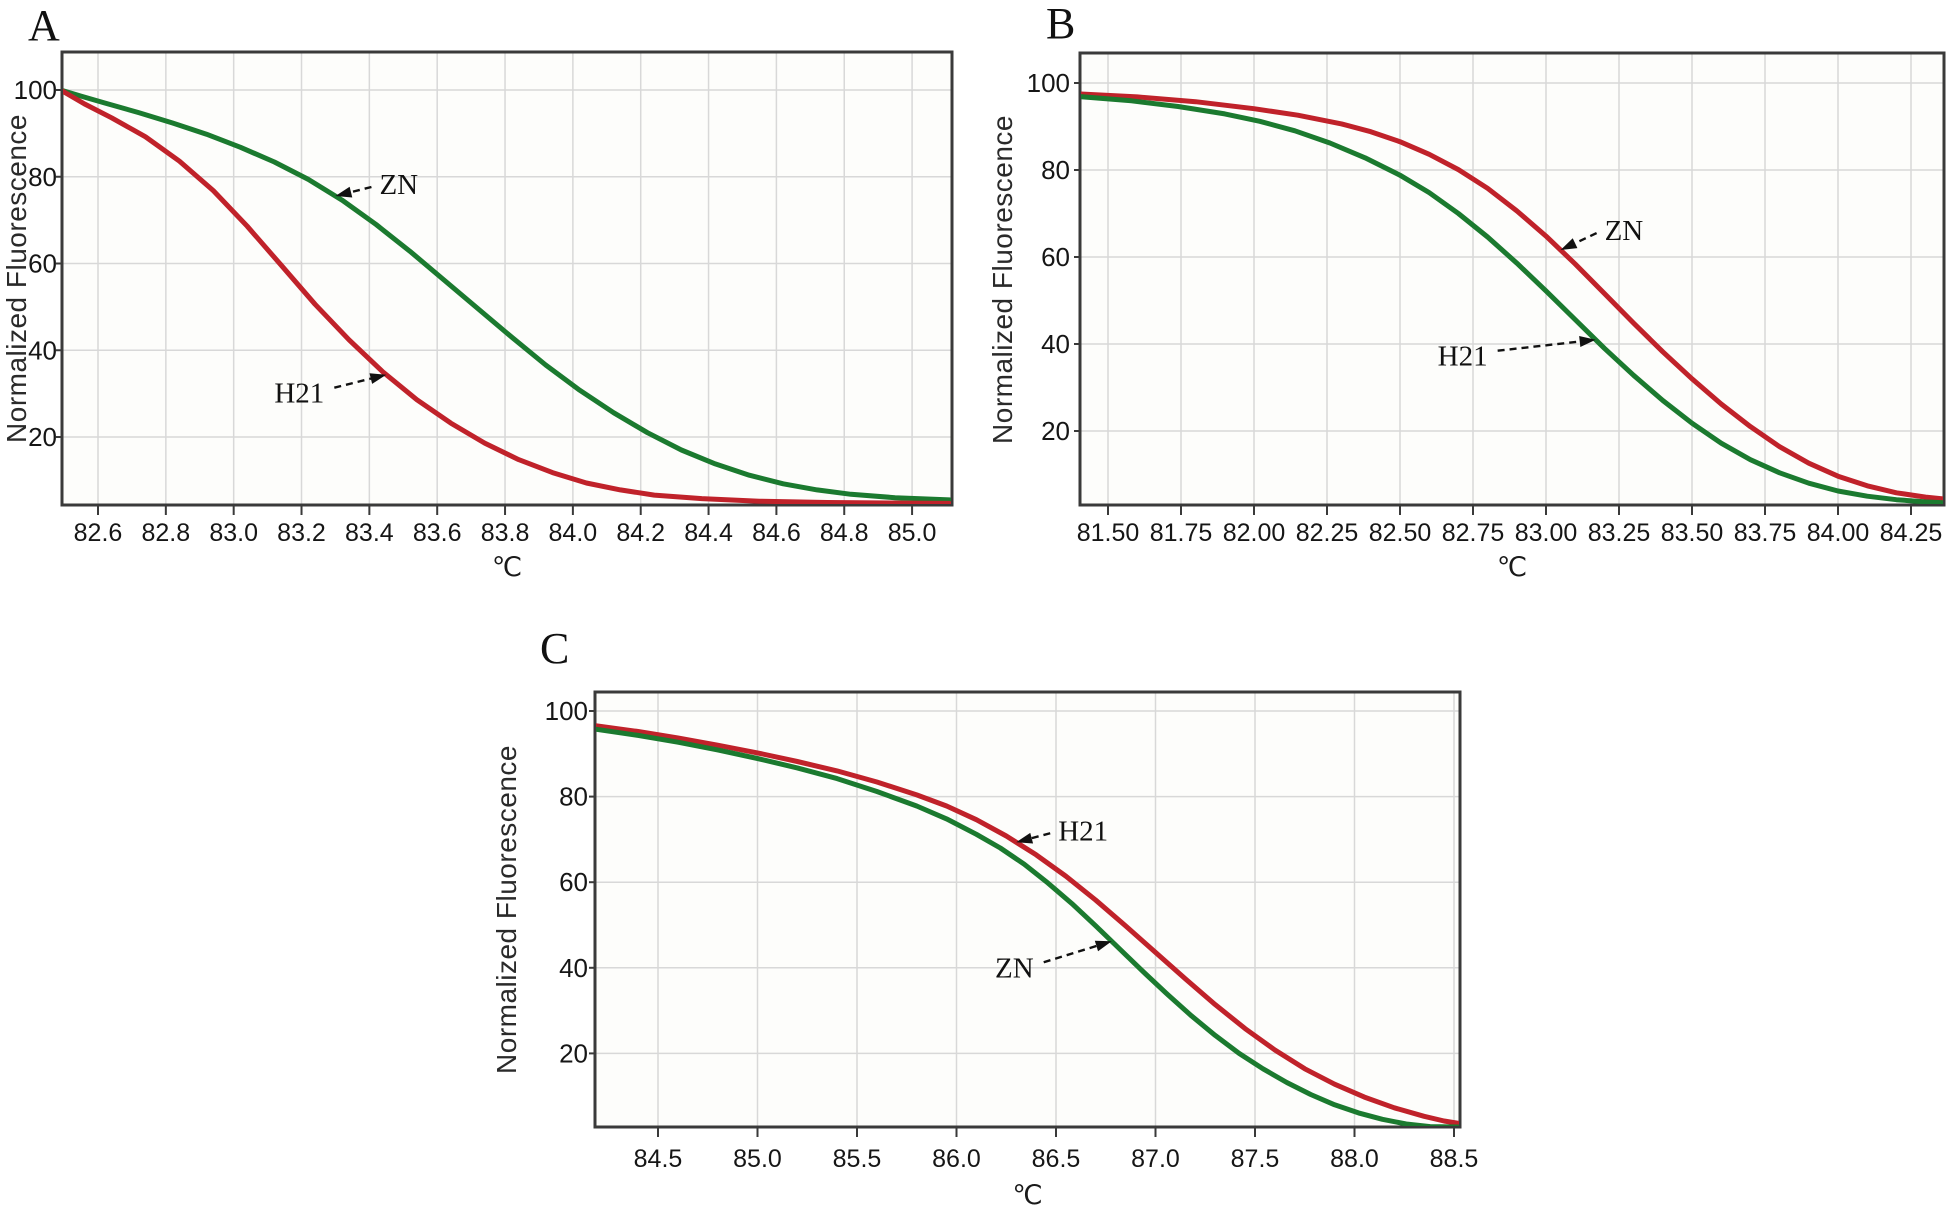 This screenshot has width=1950, height=1227. What do you see at coordinates (857, 1159) in the screenshot?
I see `x-tick-label: 85.5` at bounding box center [857, 1159].